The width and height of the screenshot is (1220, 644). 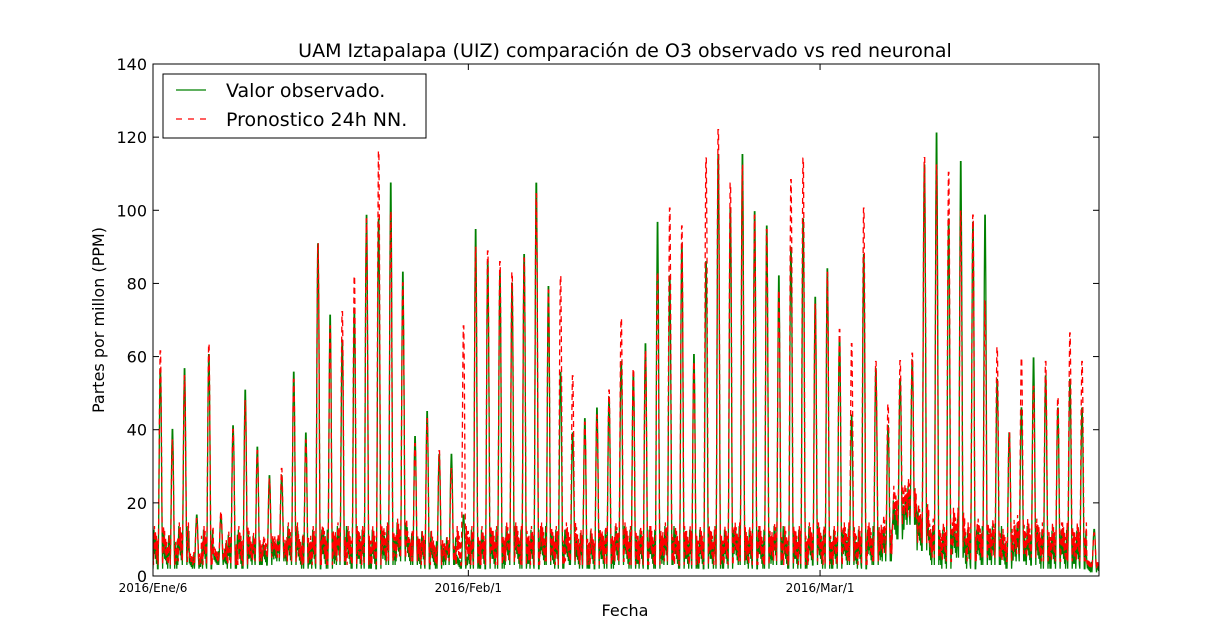 I want to click on y-tick-label: 0, so click(x=142, y=576).